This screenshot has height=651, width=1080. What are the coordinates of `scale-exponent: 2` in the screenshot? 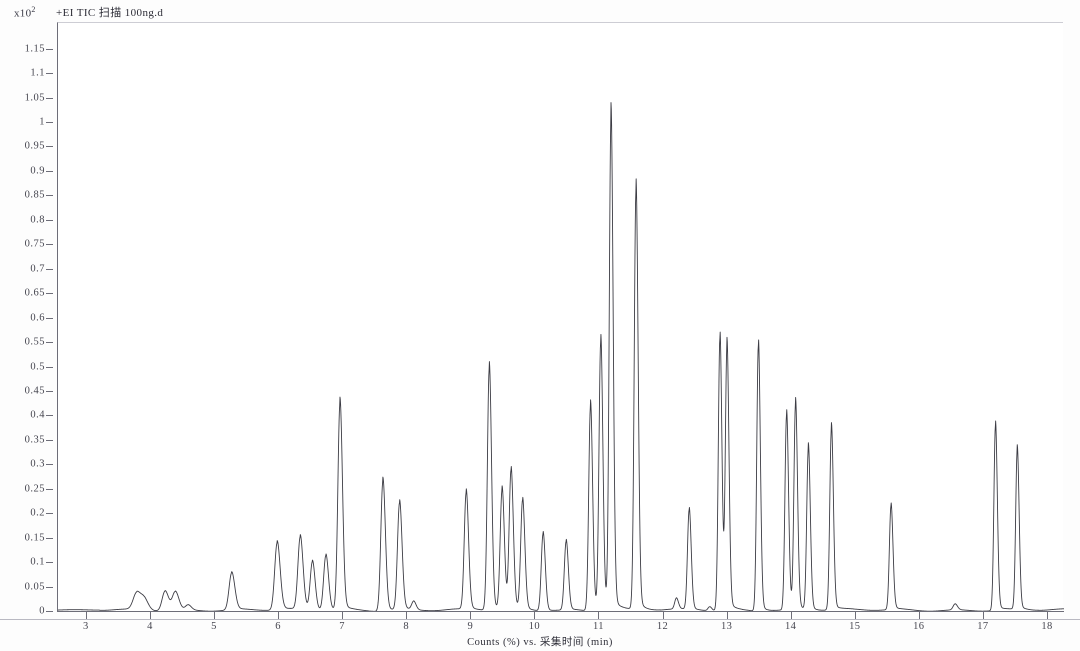 It's located at (33, 9).